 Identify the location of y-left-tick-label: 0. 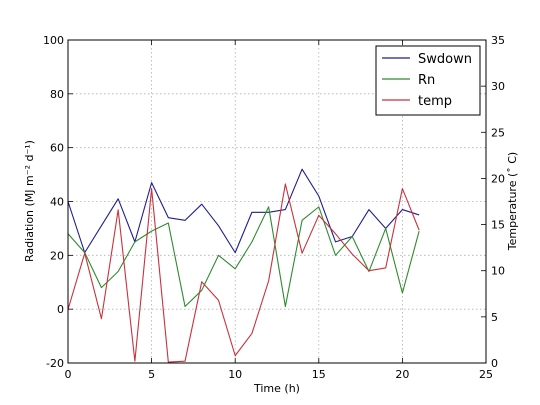
(60, 309).